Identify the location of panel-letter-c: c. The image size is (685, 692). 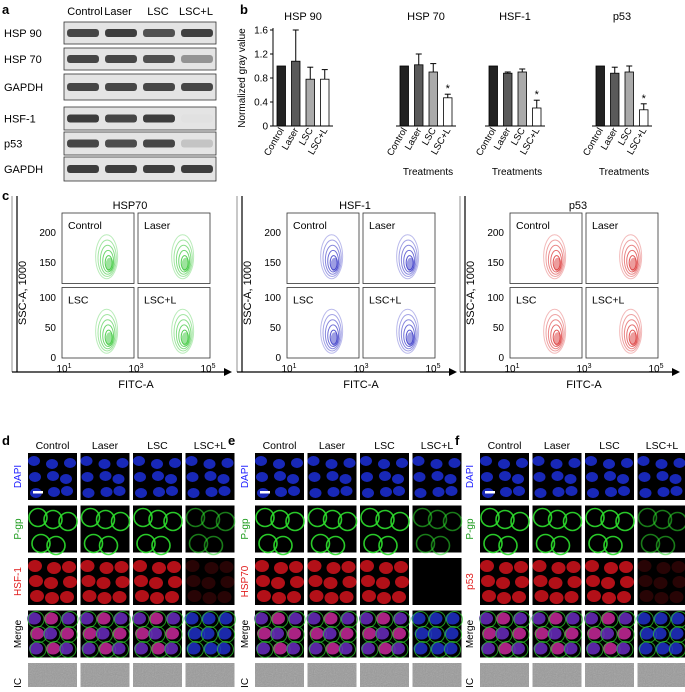
(5, 195).